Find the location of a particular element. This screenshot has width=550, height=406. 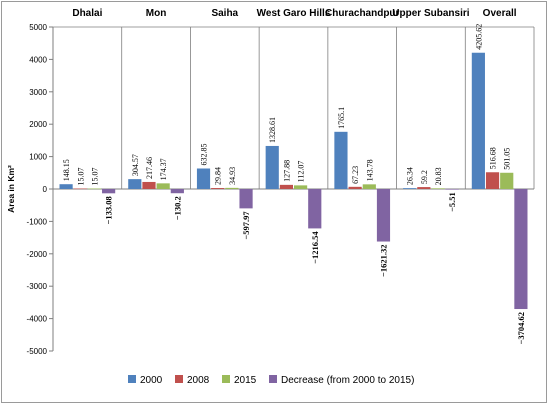

bar-decrease-from-2000-to-2015-churachandpur is located at coordinates (383, 215).